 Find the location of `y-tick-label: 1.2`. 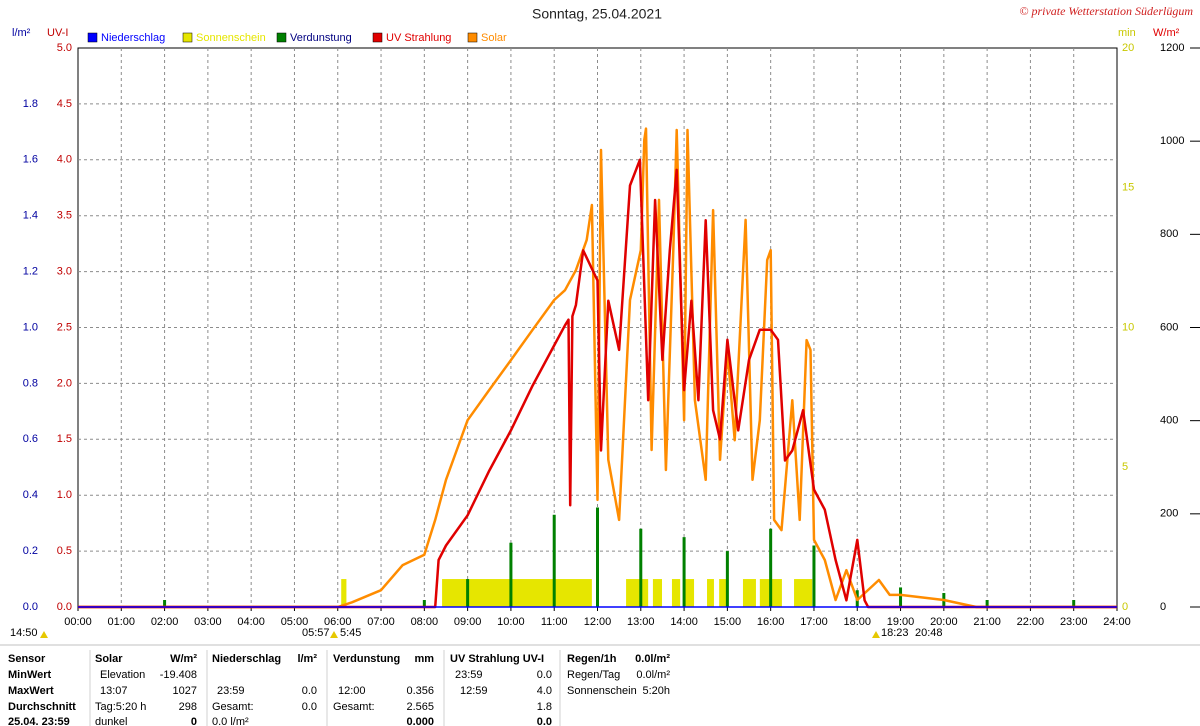

y-tick-label: 1.2 is located at coordinates (30, 272).